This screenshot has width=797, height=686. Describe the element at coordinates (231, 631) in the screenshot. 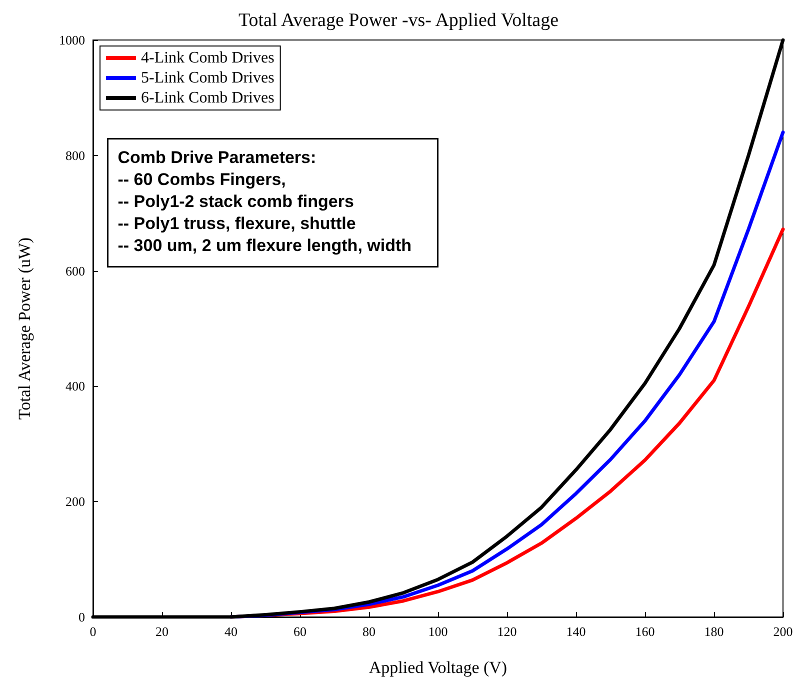

I see `x-tick-label: 40` at that location.